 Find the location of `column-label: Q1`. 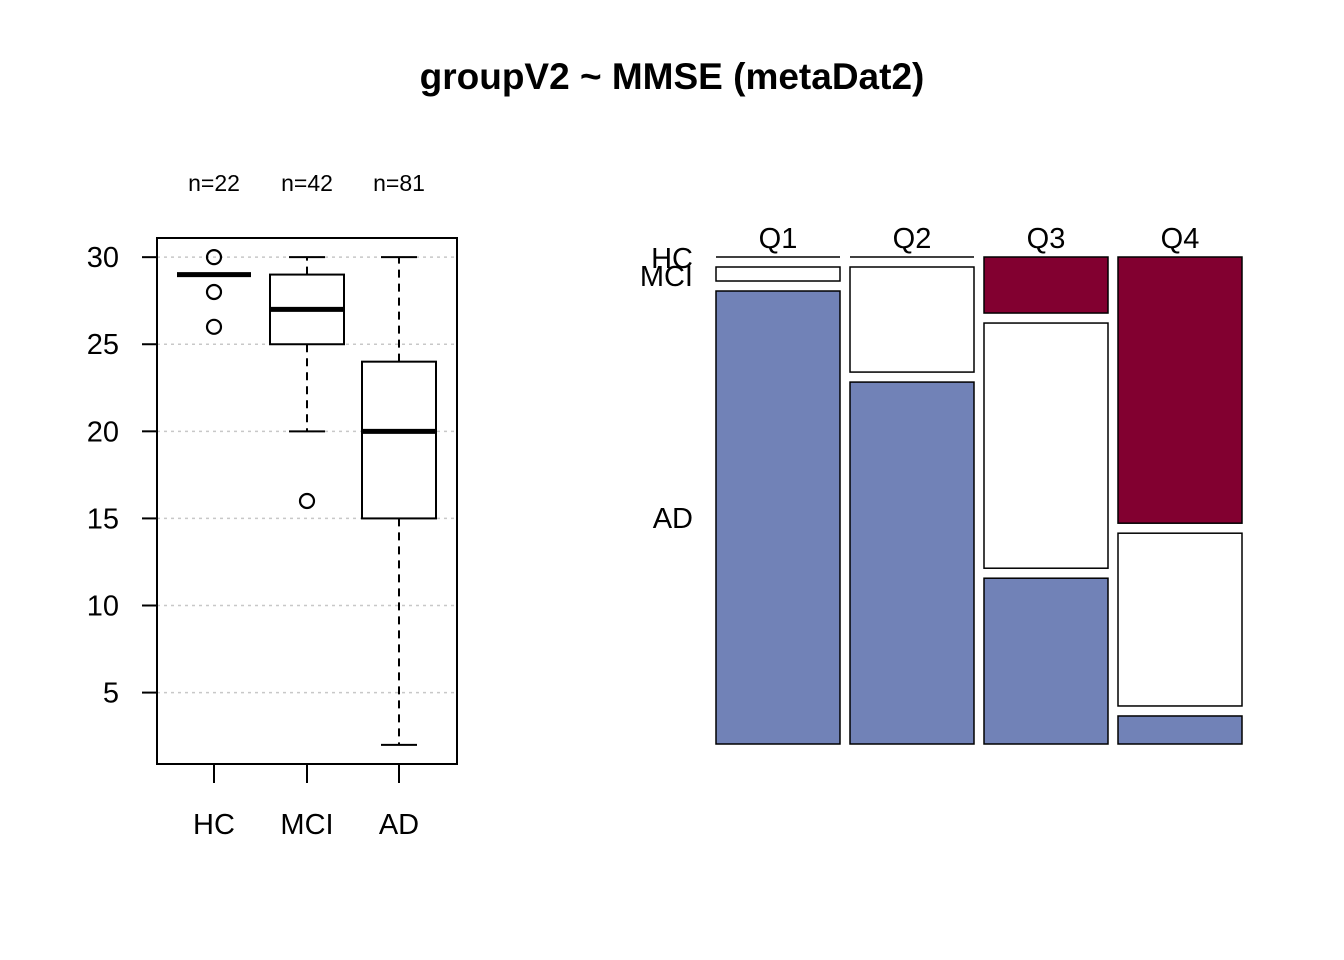

column-label: Q1 is located at coordinates (778, 239).